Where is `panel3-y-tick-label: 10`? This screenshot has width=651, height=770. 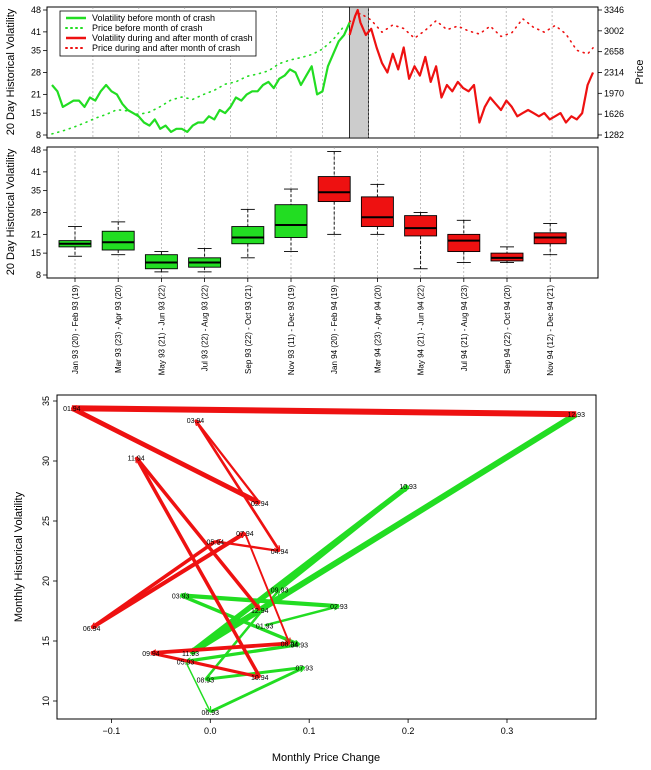 panel3-y-tick-label: 10 is located at coordinates (46, 701).